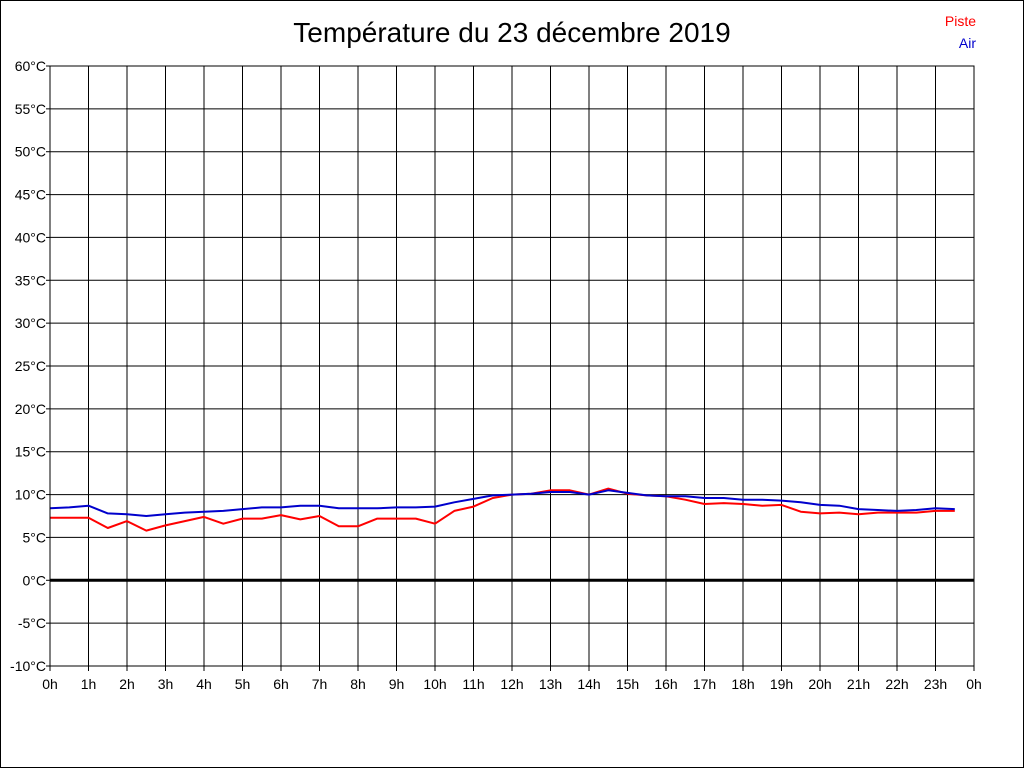  I want to click on legend-entry-piste: Piste, so click(960, 21).